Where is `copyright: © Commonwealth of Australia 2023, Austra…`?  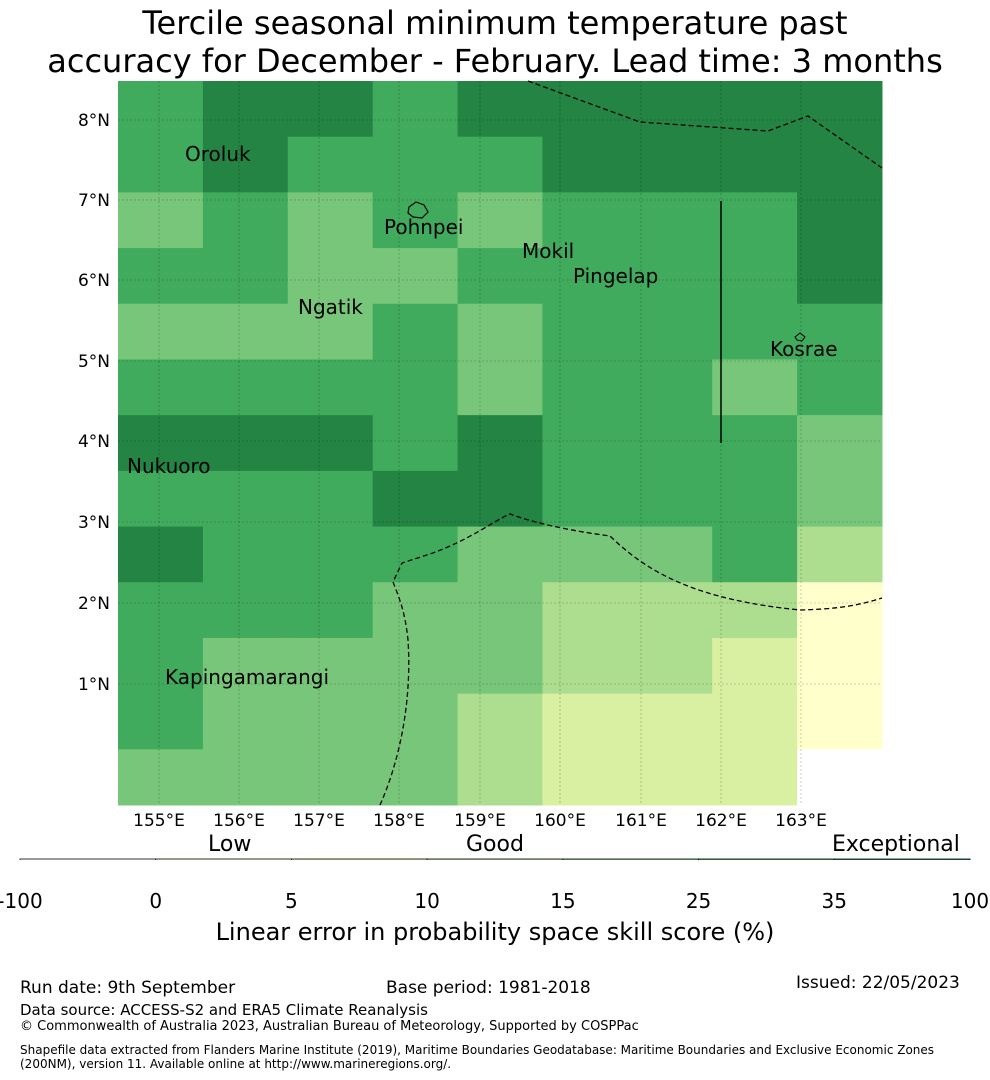
copyright: © Commonwealth of Australia 2023, Austra… is located at coordinates (329, 1026).